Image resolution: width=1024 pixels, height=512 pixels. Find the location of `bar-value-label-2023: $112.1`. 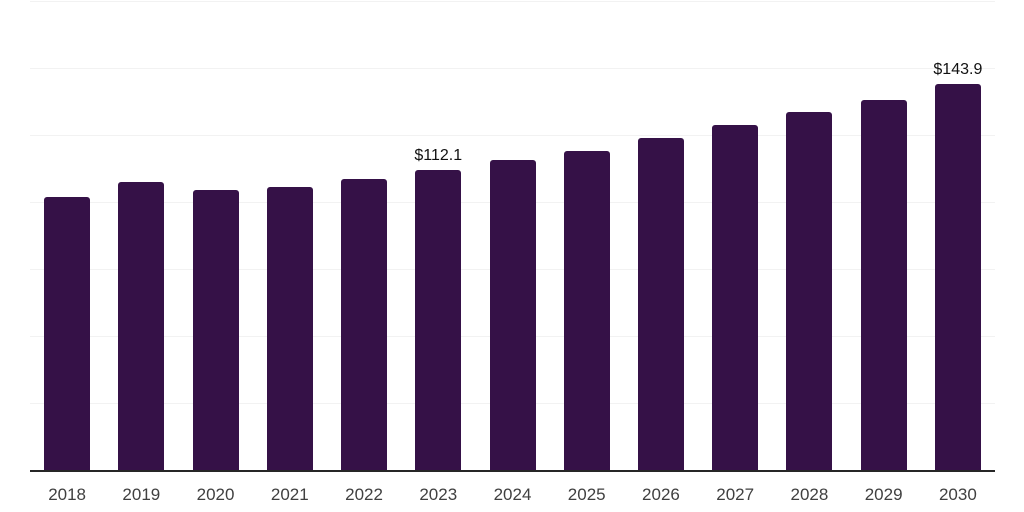

bar-value-label-2023: $112.1 is located at coordinates (438, 155).